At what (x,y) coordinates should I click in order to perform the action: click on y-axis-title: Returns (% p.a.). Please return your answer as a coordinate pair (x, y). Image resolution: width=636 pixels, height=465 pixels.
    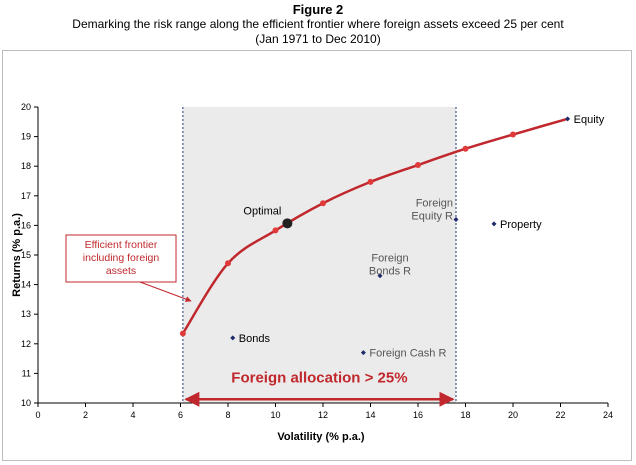
    Looking at the image, I should click on (17, 255).